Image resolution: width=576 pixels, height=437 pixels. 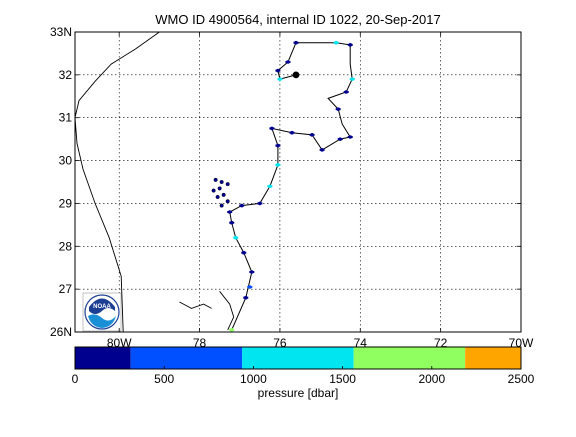 I want to click on track-line, so click(x=291, y=186).